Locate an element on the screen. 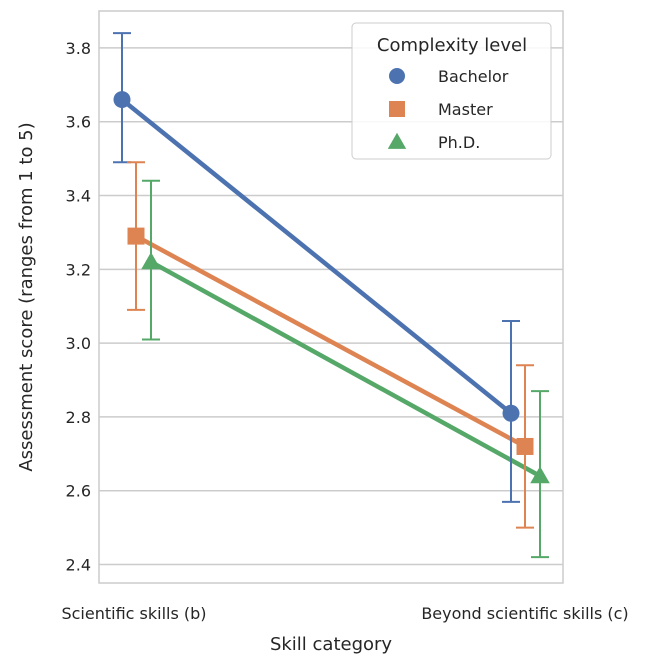 This screenshot has height=657, width=658. legend-label: Bachelor is located at coordinates (473, 76).